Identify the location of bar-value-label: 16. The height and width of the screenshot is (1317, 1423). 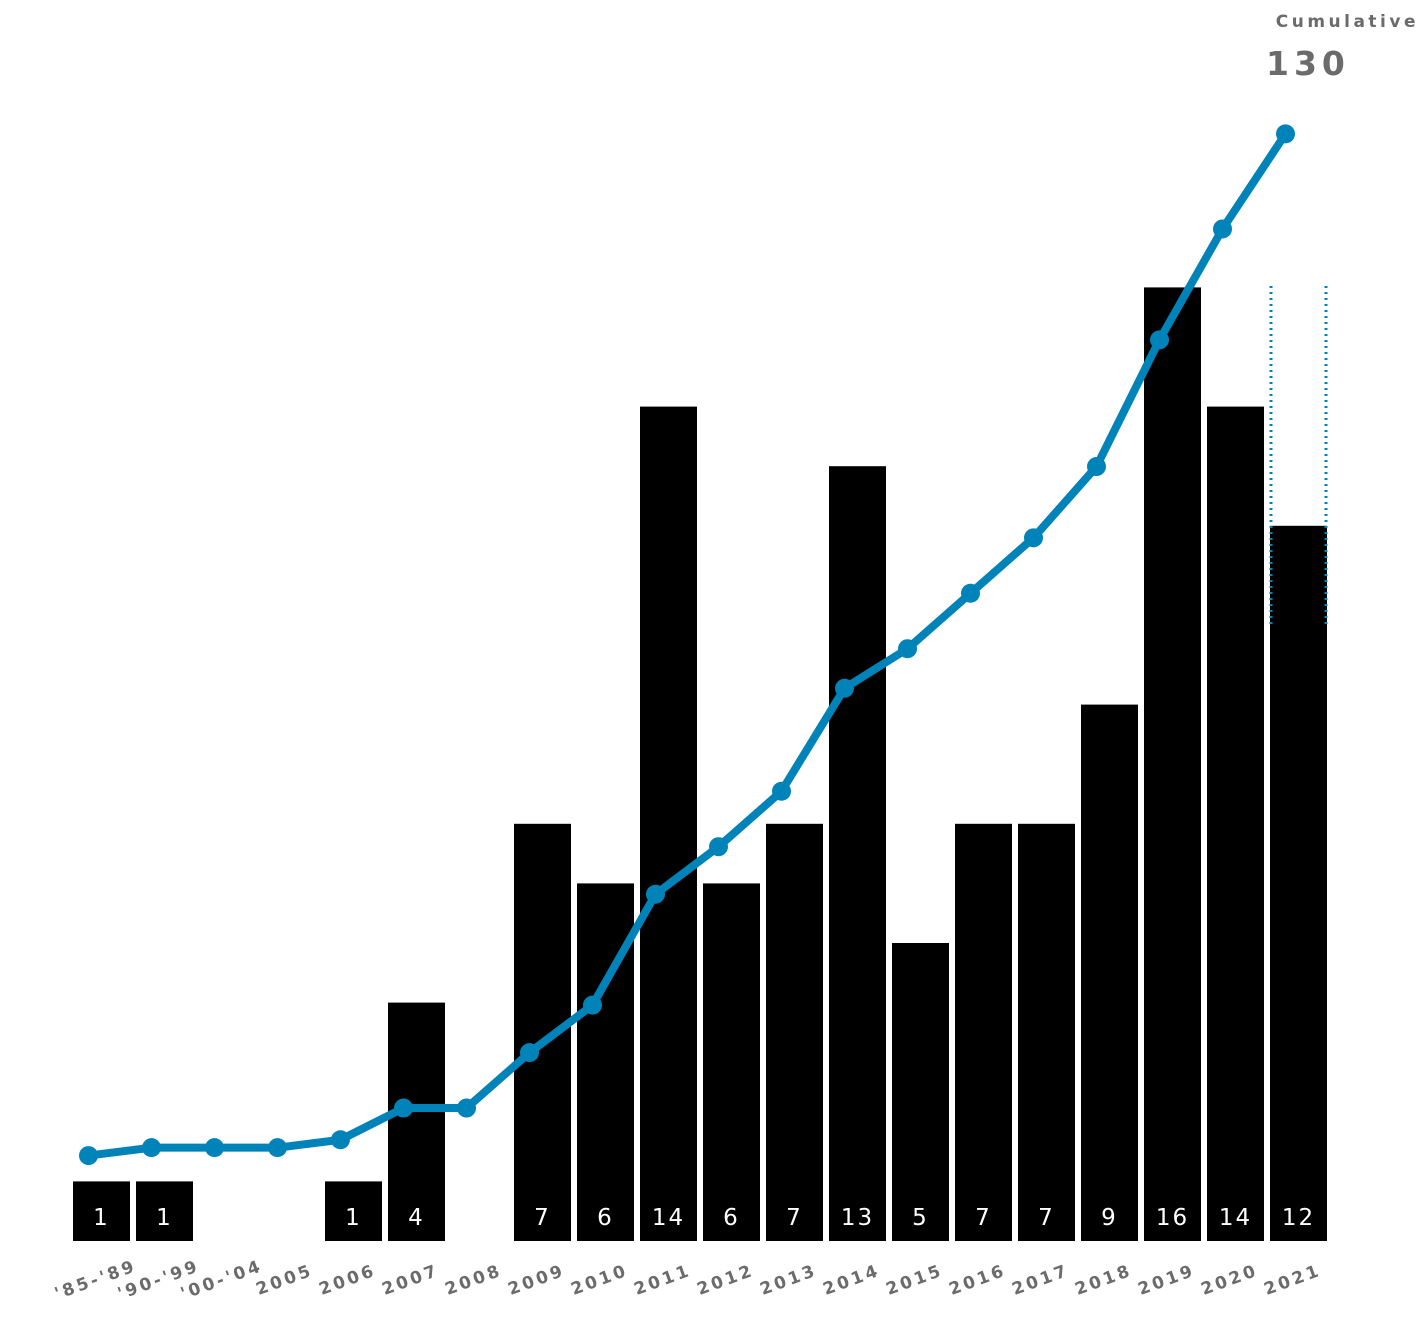
(1172, 1218).